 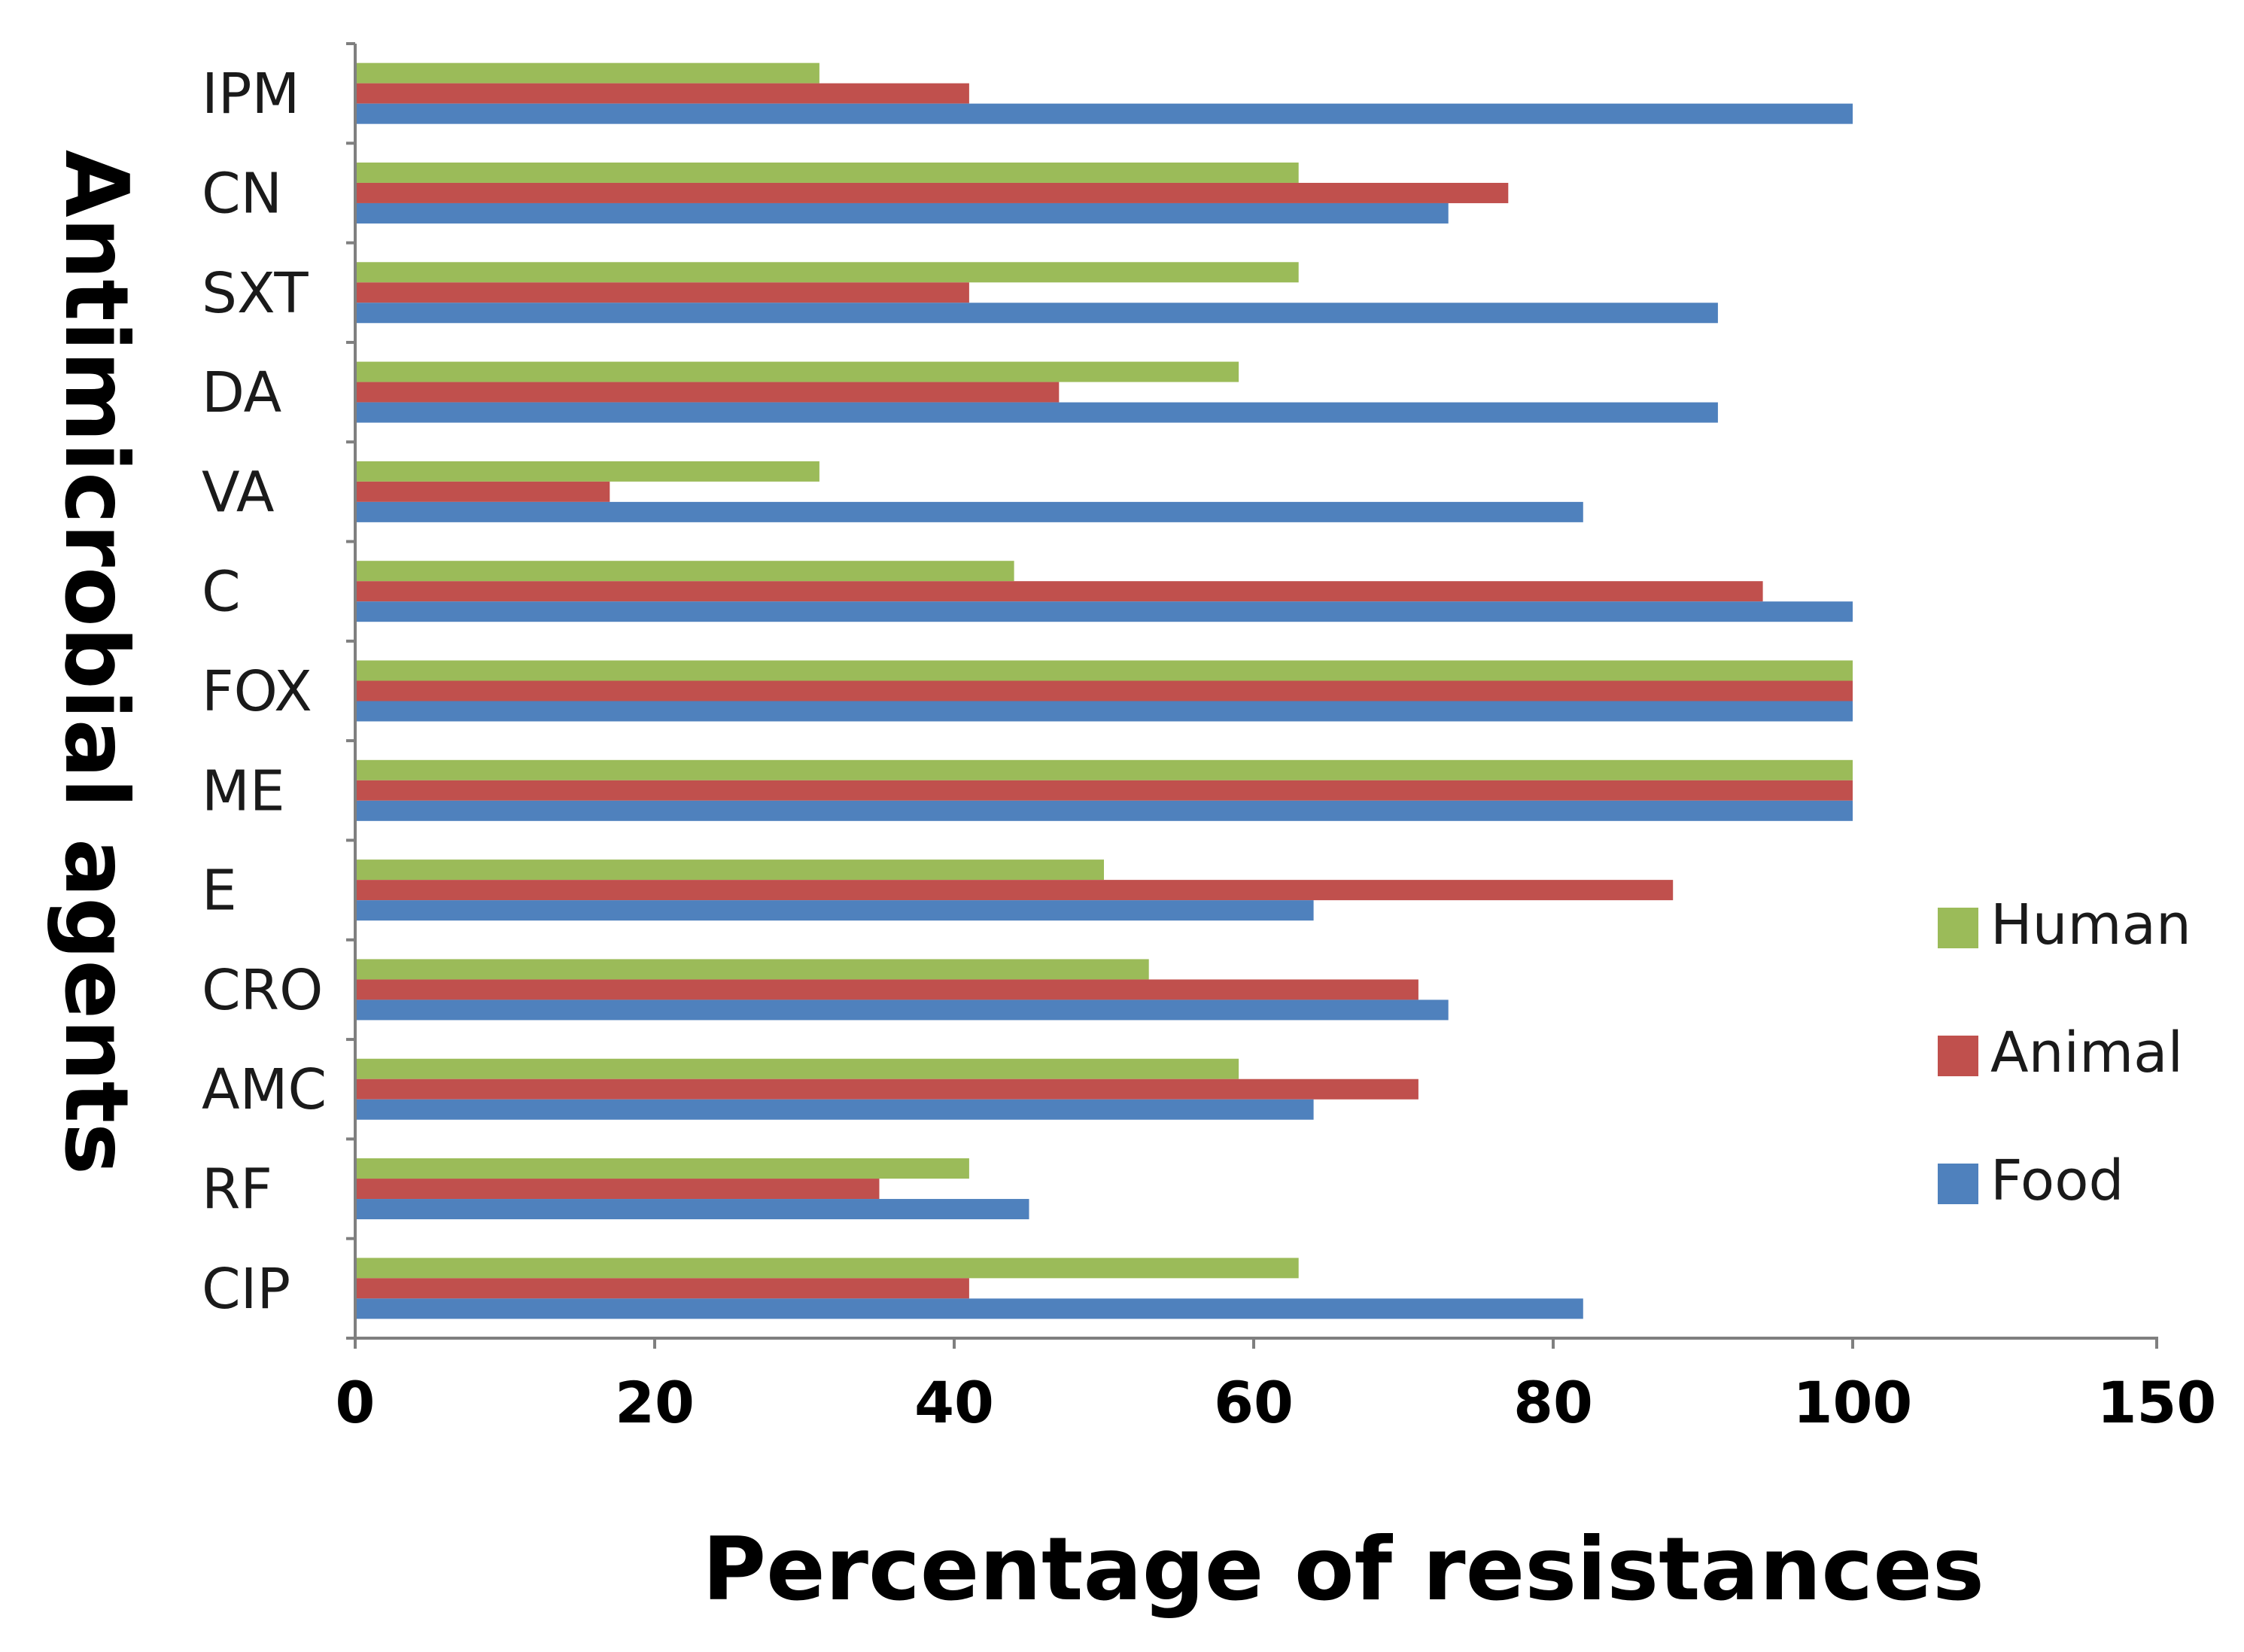 What do you see at coordinates (969, 512) in the screenshot?
I see `bar-food-va` at bounding box center [969, 512].